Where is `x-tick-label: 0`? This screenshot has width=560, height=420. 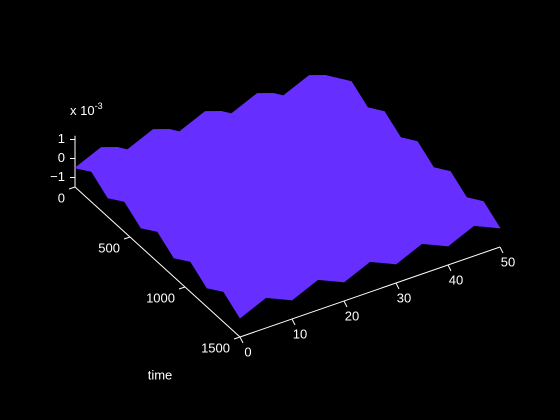
x-tick-label: 0 is located at coordinates (247, 351).